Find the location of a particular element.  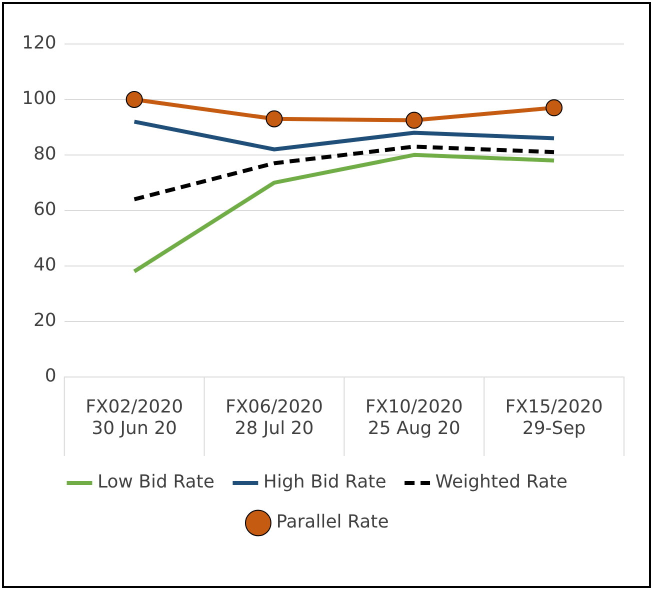

legend-label: High Bid Rate is located at coordinates (324, 482).